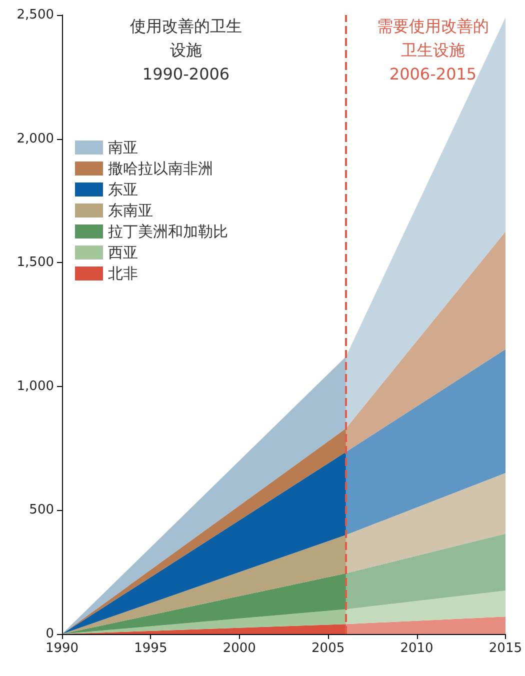 The height and width of the screenshot is (676, 525). I want to click on x-tick-label: 1995, so click(151, 648).